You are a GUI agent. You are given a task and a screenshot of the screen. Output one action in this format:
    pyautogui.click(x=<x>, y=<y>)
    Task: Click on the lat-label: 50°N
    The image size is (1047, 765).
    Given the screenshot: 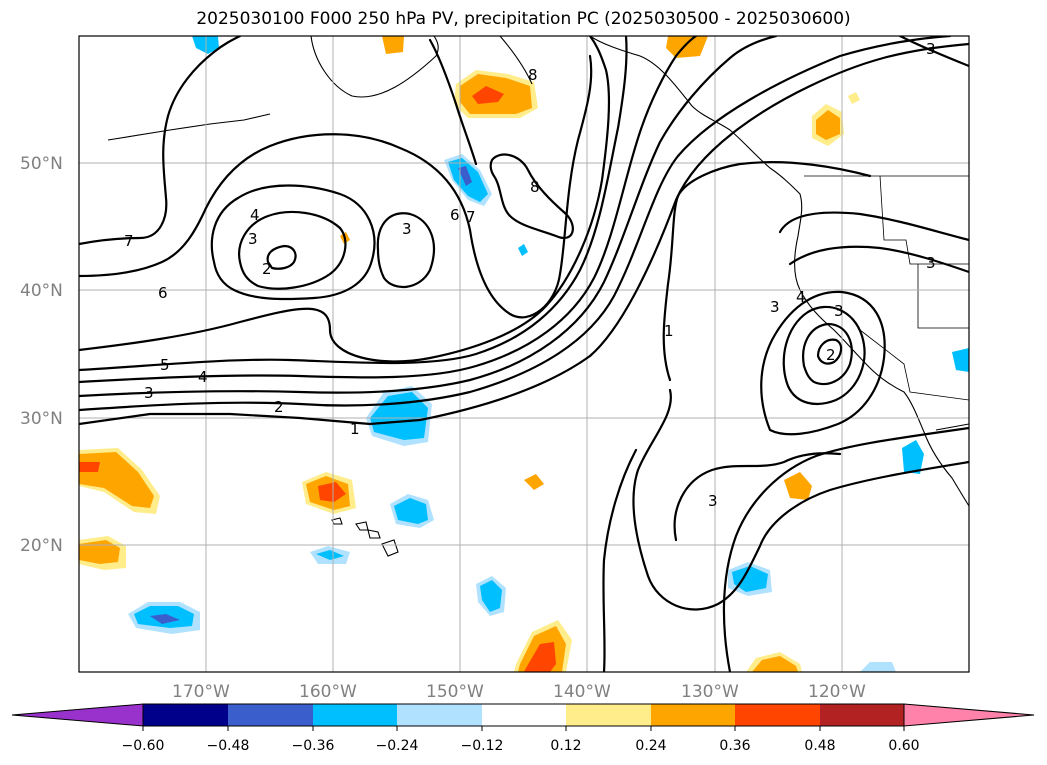 What is the action you would take?
    pyautogui.click(x=41, y=164)
    